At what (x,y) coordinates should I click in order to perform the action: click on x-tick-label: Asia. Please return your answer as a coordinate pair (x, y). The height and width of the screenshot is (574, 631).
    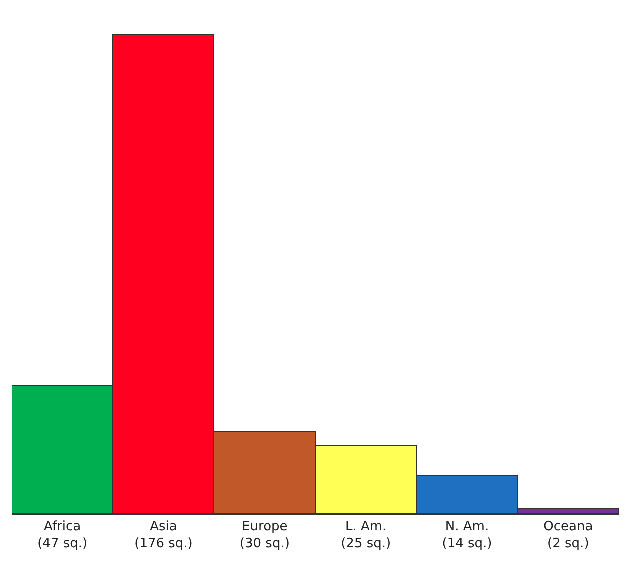
    Looking at the image, I should click on (164, 527).